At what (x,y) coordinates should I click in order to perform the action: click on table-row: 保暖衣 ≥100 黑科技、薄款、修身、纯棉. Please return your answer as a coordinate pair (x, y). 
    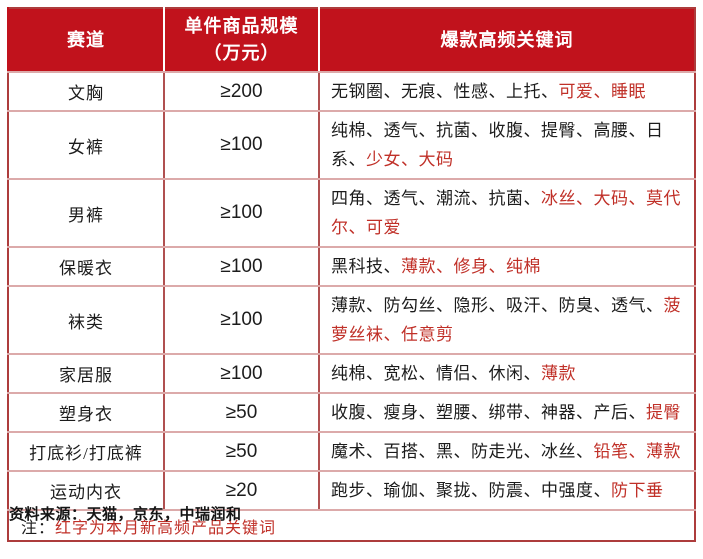
    Looking at the image, I should click on (351, 266).